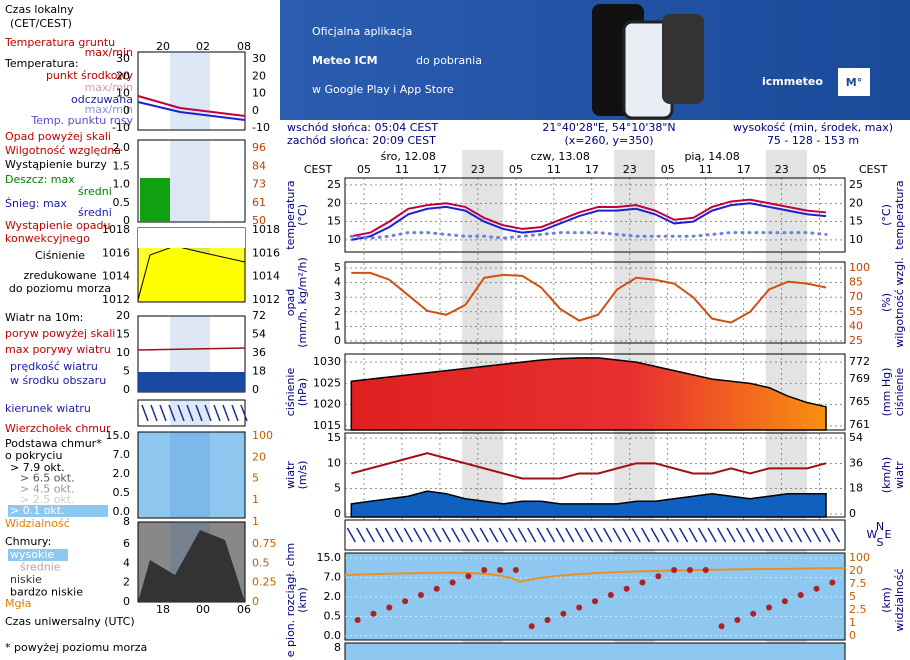  Describe the element at coordinates (290, 302) in the screenshot. I see `axis-label: opad` at that location.